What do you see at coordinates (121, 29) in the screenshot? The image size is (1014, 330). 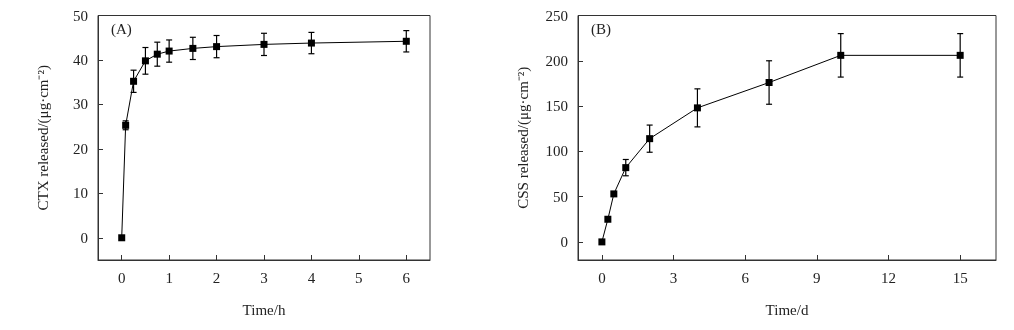 I see `chart-title: (A)` at bounding box center [121, 29].